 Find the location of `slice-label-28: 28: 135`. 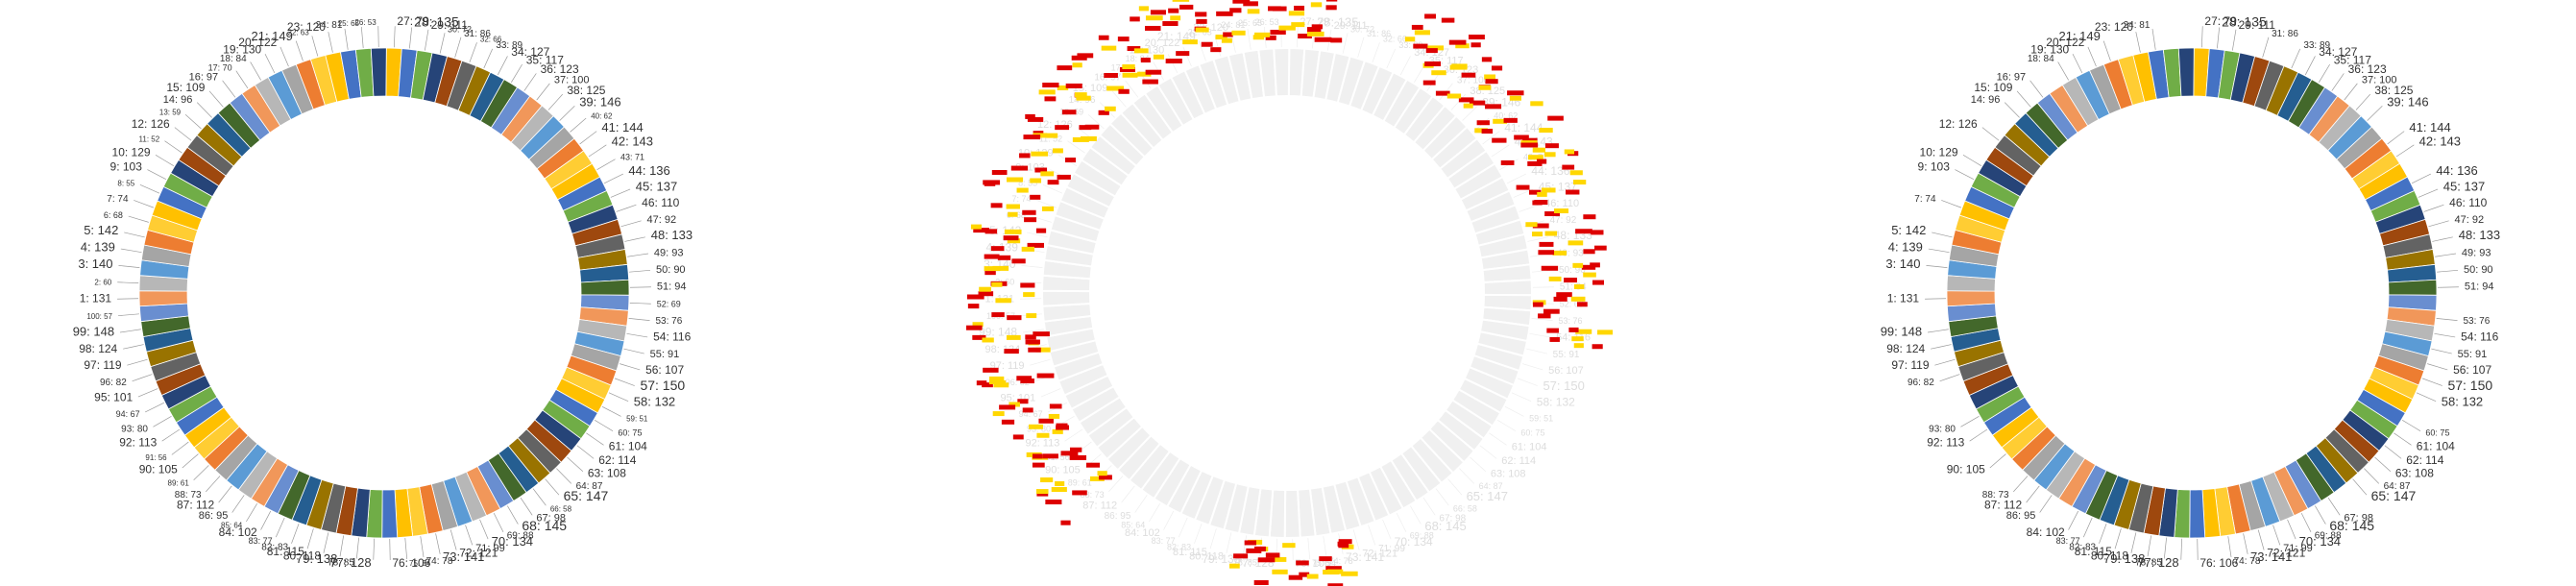

slice-label-28: 28: 135 is located at coordinates (436, 22).